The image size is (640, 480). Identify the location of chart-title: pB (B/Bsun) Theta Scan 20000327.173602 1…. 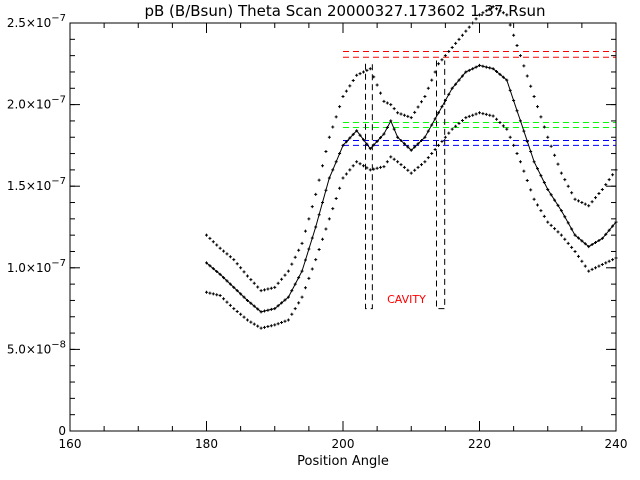
(344, 11).